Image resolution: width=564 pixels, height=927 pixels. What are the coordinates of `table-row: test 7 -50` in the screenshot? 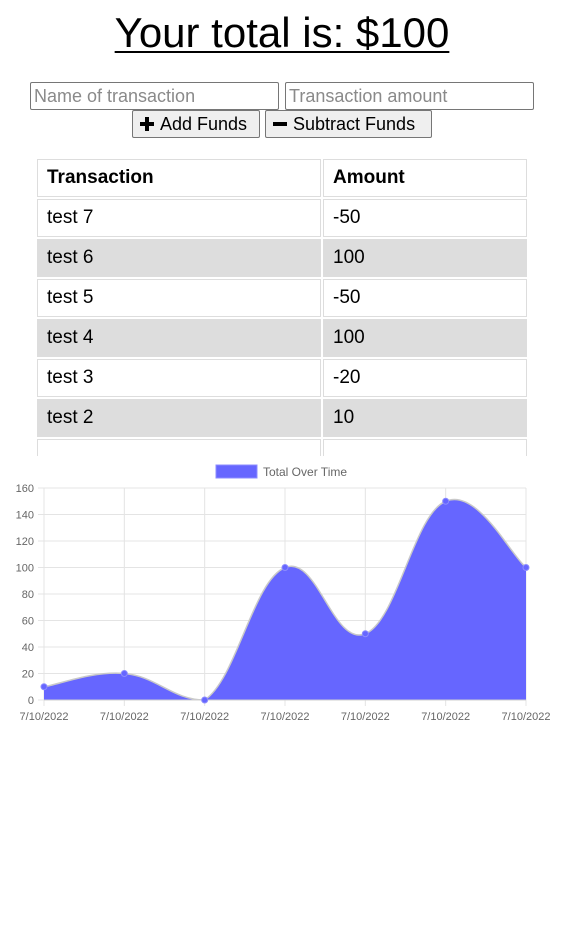 It's located at (282, 218).